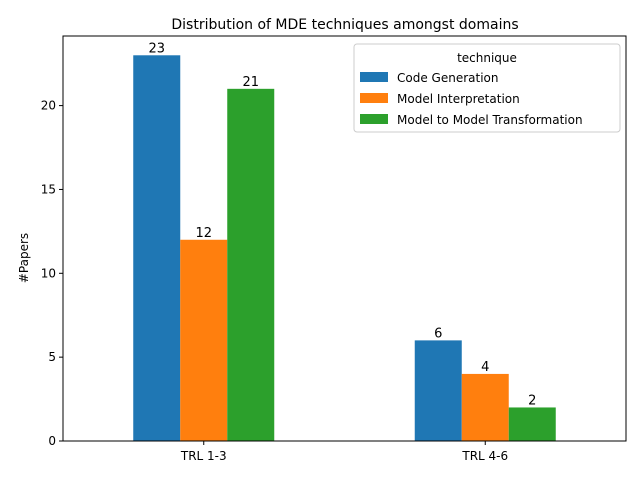 This screenshot has width=640, height=480. What do you see at coordinates (532, 400) in the screenshot?
I see `data-label: 2` at bounding box center [532, 400].